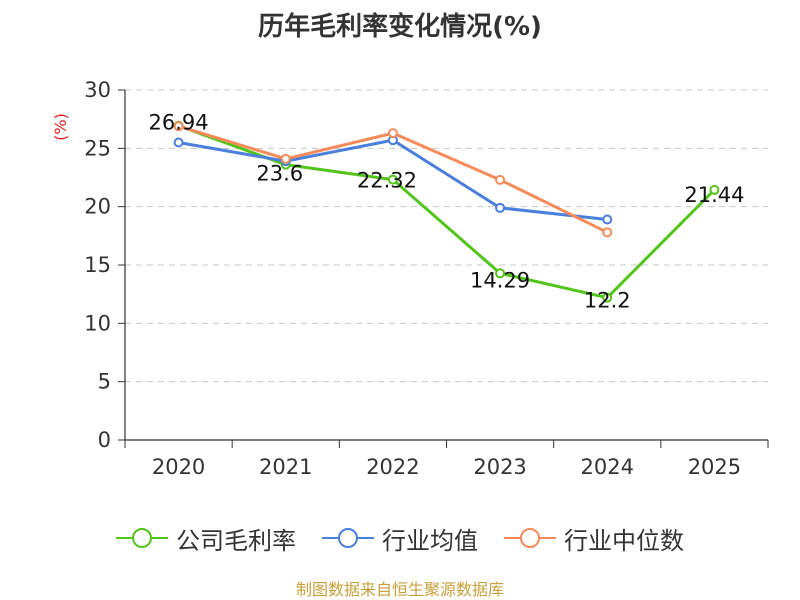 The height and width of the screenshot is (600, 800). Describe the element at coordinates (399, 589) in the screenshot. I see `source-note: 制图数据来自恒生聚源数据库` at that location.